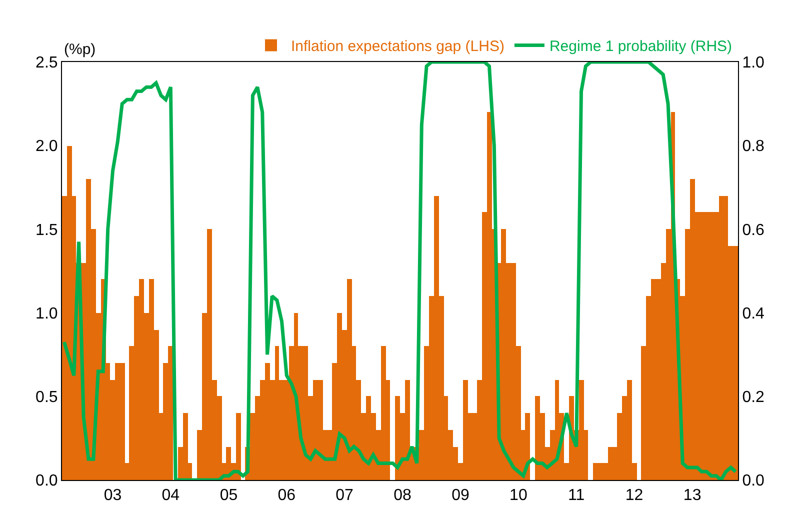 Image resolution: width=789 pixels, height=515 pixels. What do you see at coordinates (171, 495) in the screenshot?
I see `x-tick-label: 04` at bounding box center [171, 495].